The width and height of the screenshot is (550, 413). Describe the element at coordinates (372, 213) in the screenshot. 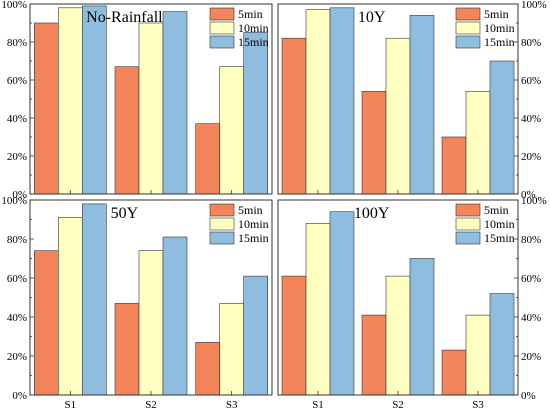

I see `panel-title: 100Y` at that location.